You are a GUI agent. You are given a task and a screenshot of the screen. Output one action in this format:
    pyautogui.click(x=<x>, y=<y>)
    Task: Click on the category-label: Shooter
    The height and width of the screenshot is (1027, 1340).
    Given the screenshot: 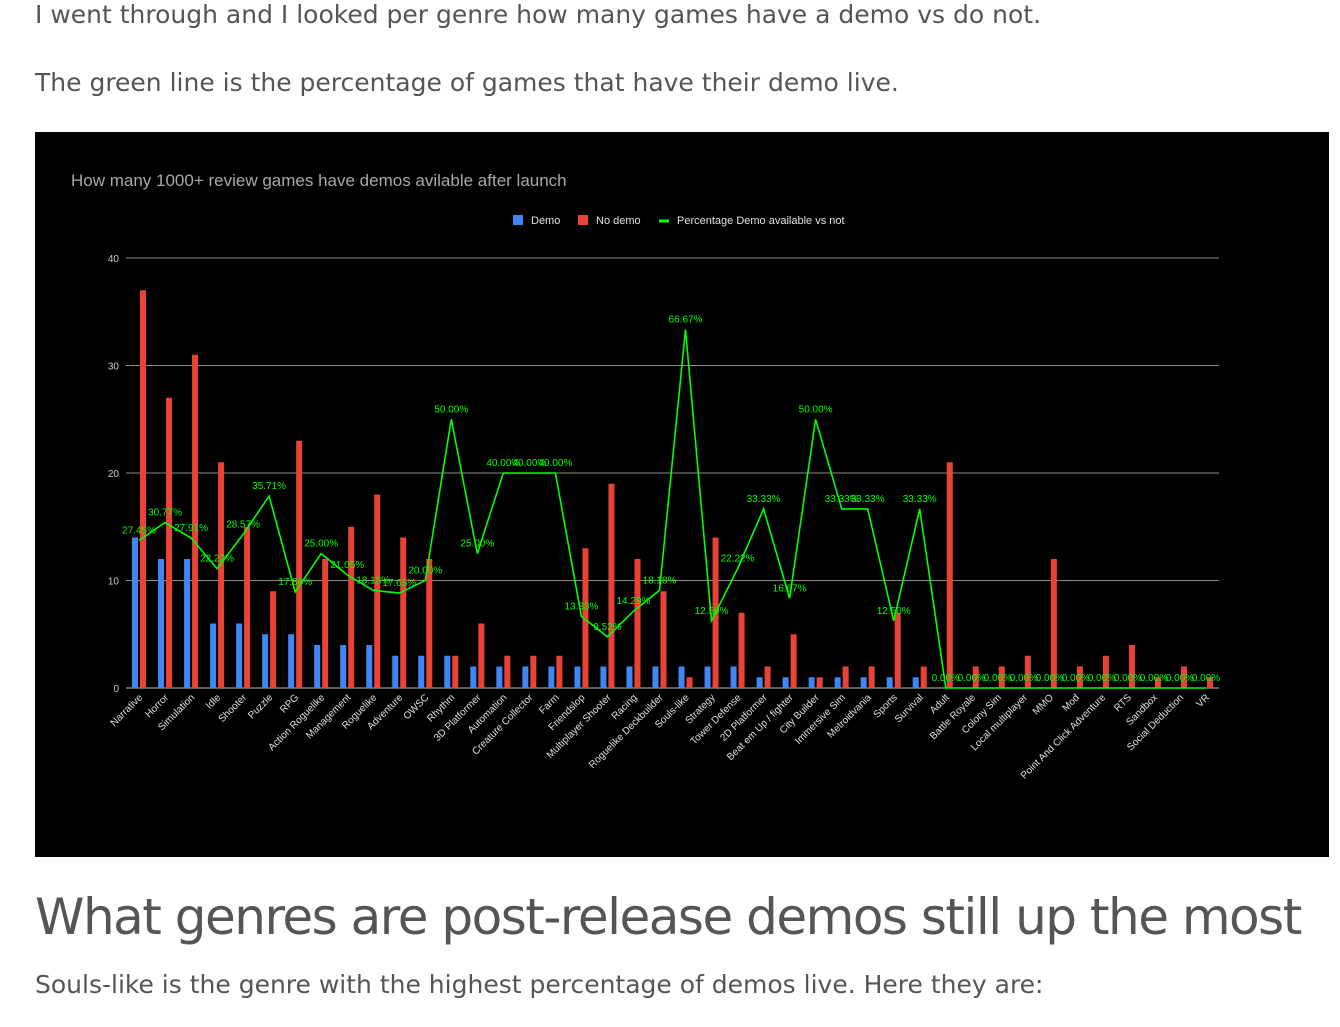 What is the action you would take?
    pyautogui.click(x=233, y=708)
    